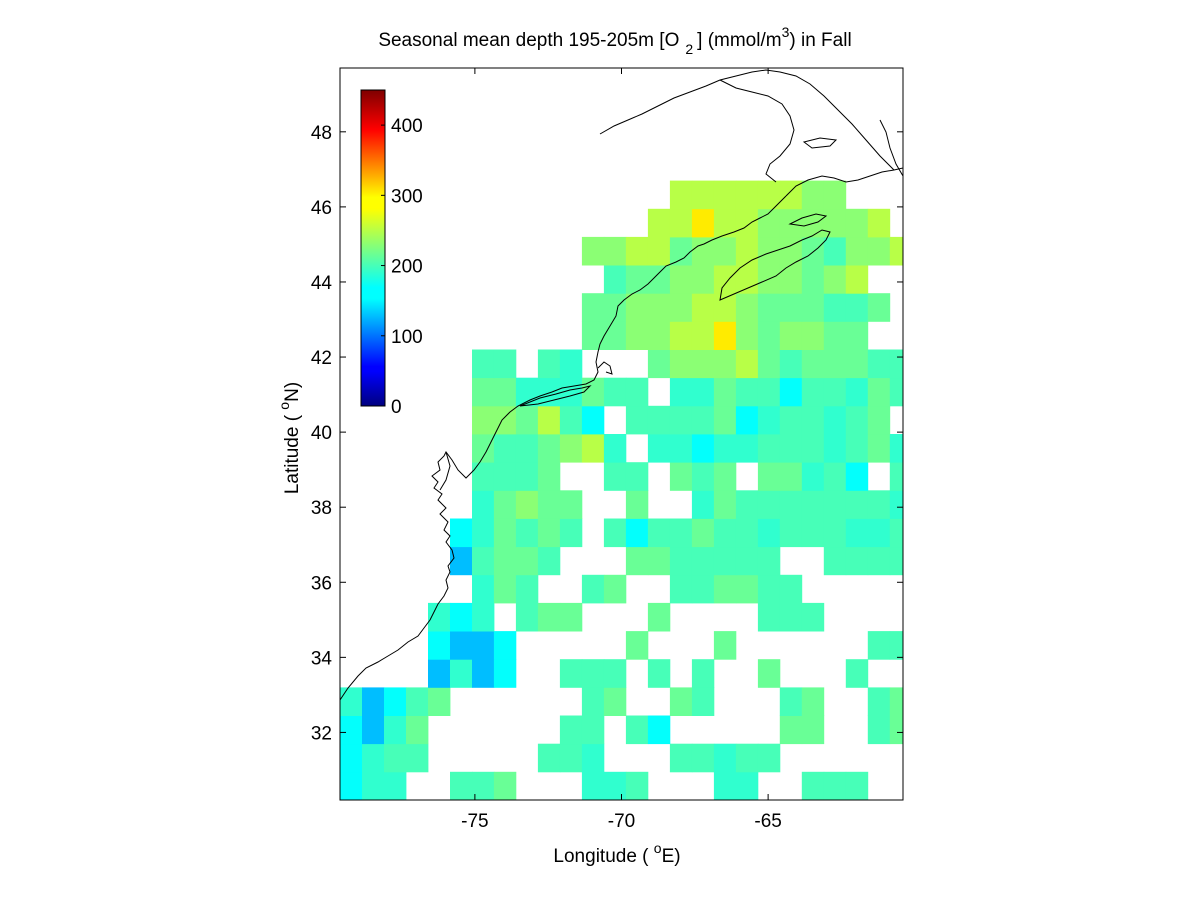  Describe the element at coordinates (445, 471) in the screenshot. I see `delmarva` at that location.